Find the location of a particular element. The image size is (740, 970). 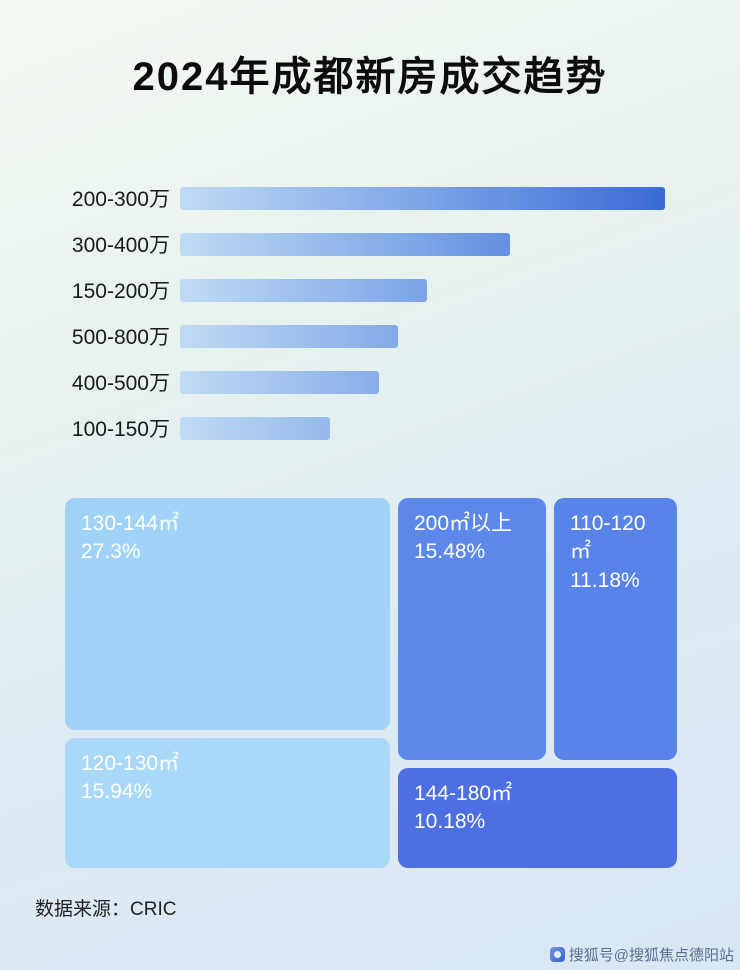

bar-row: 400-500万 is located at coordinates (347, 382).